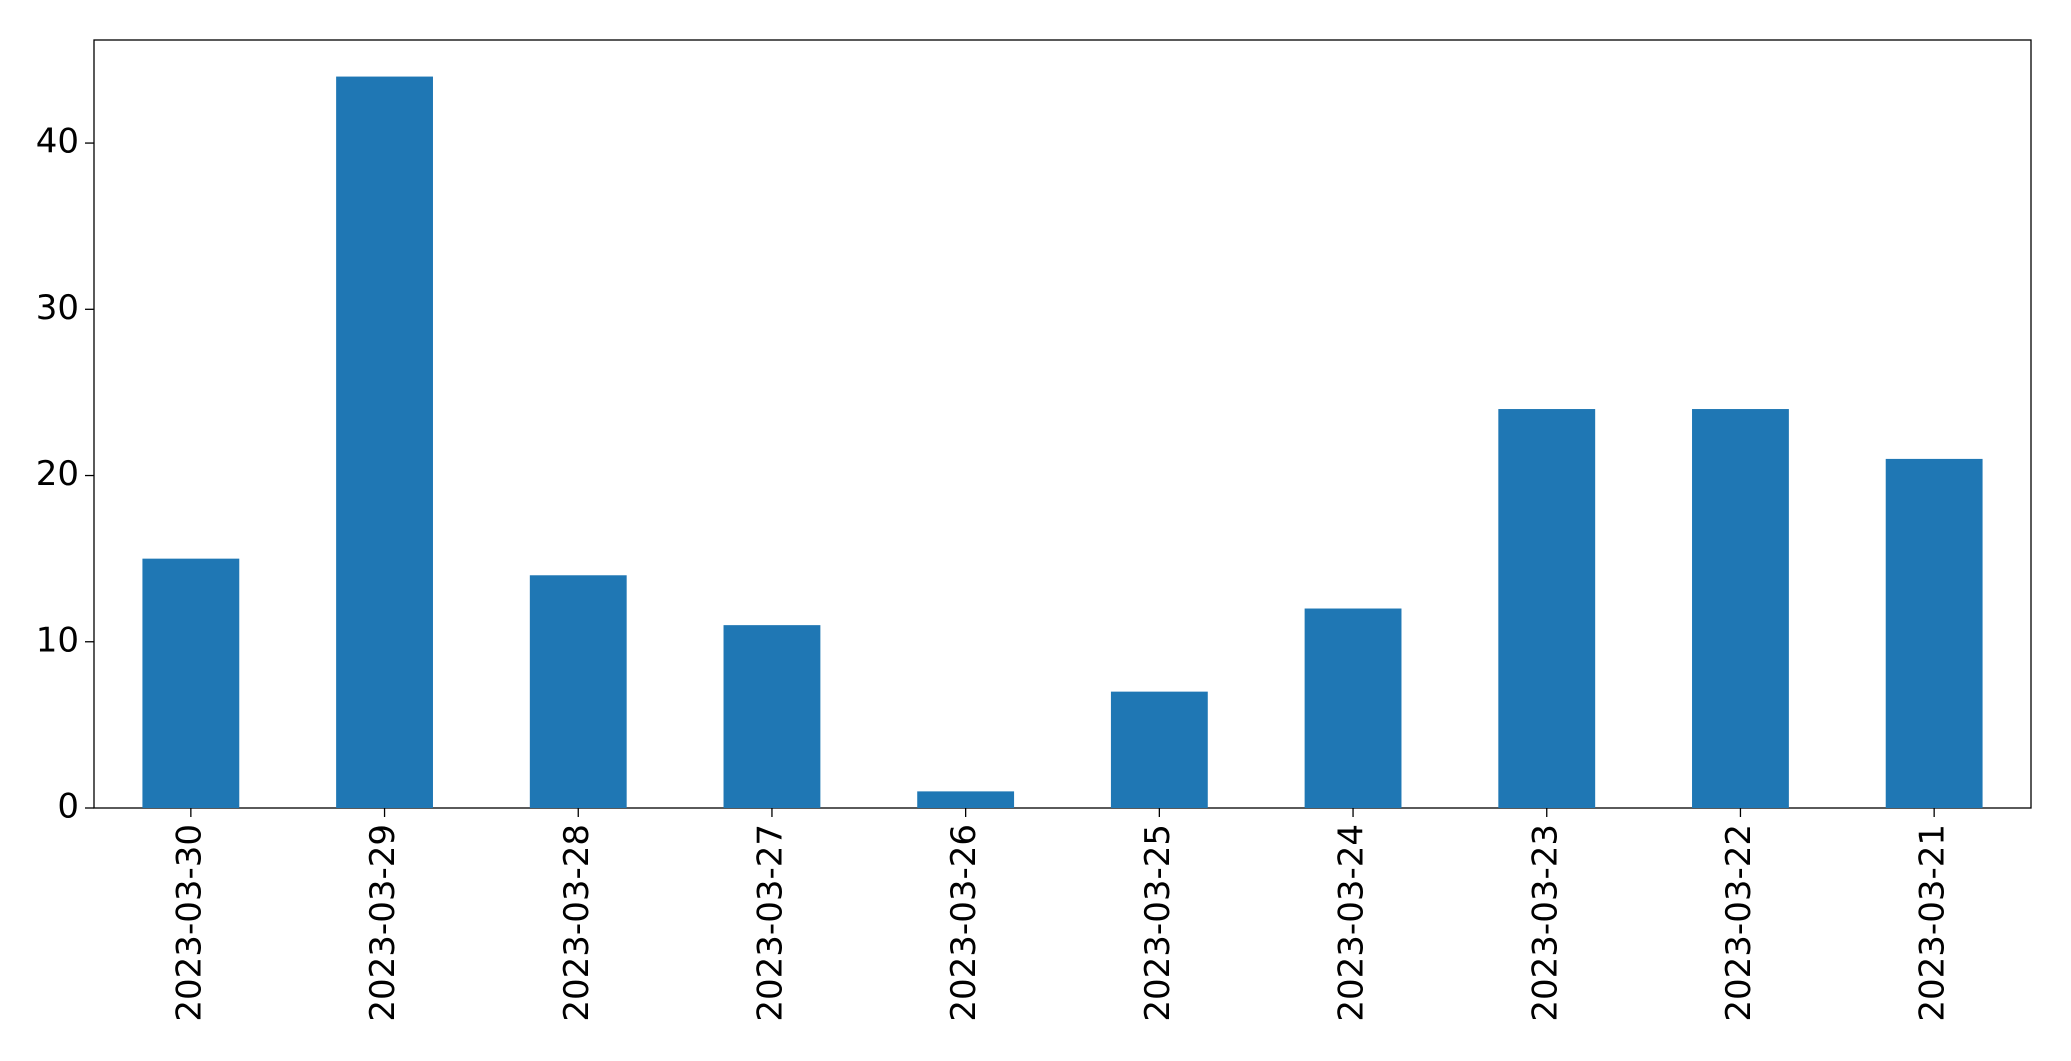 Image resolution: width=2071 pixels, height=1061 pixels. I want to click on y-tick-label: 40, so click(57, 142).